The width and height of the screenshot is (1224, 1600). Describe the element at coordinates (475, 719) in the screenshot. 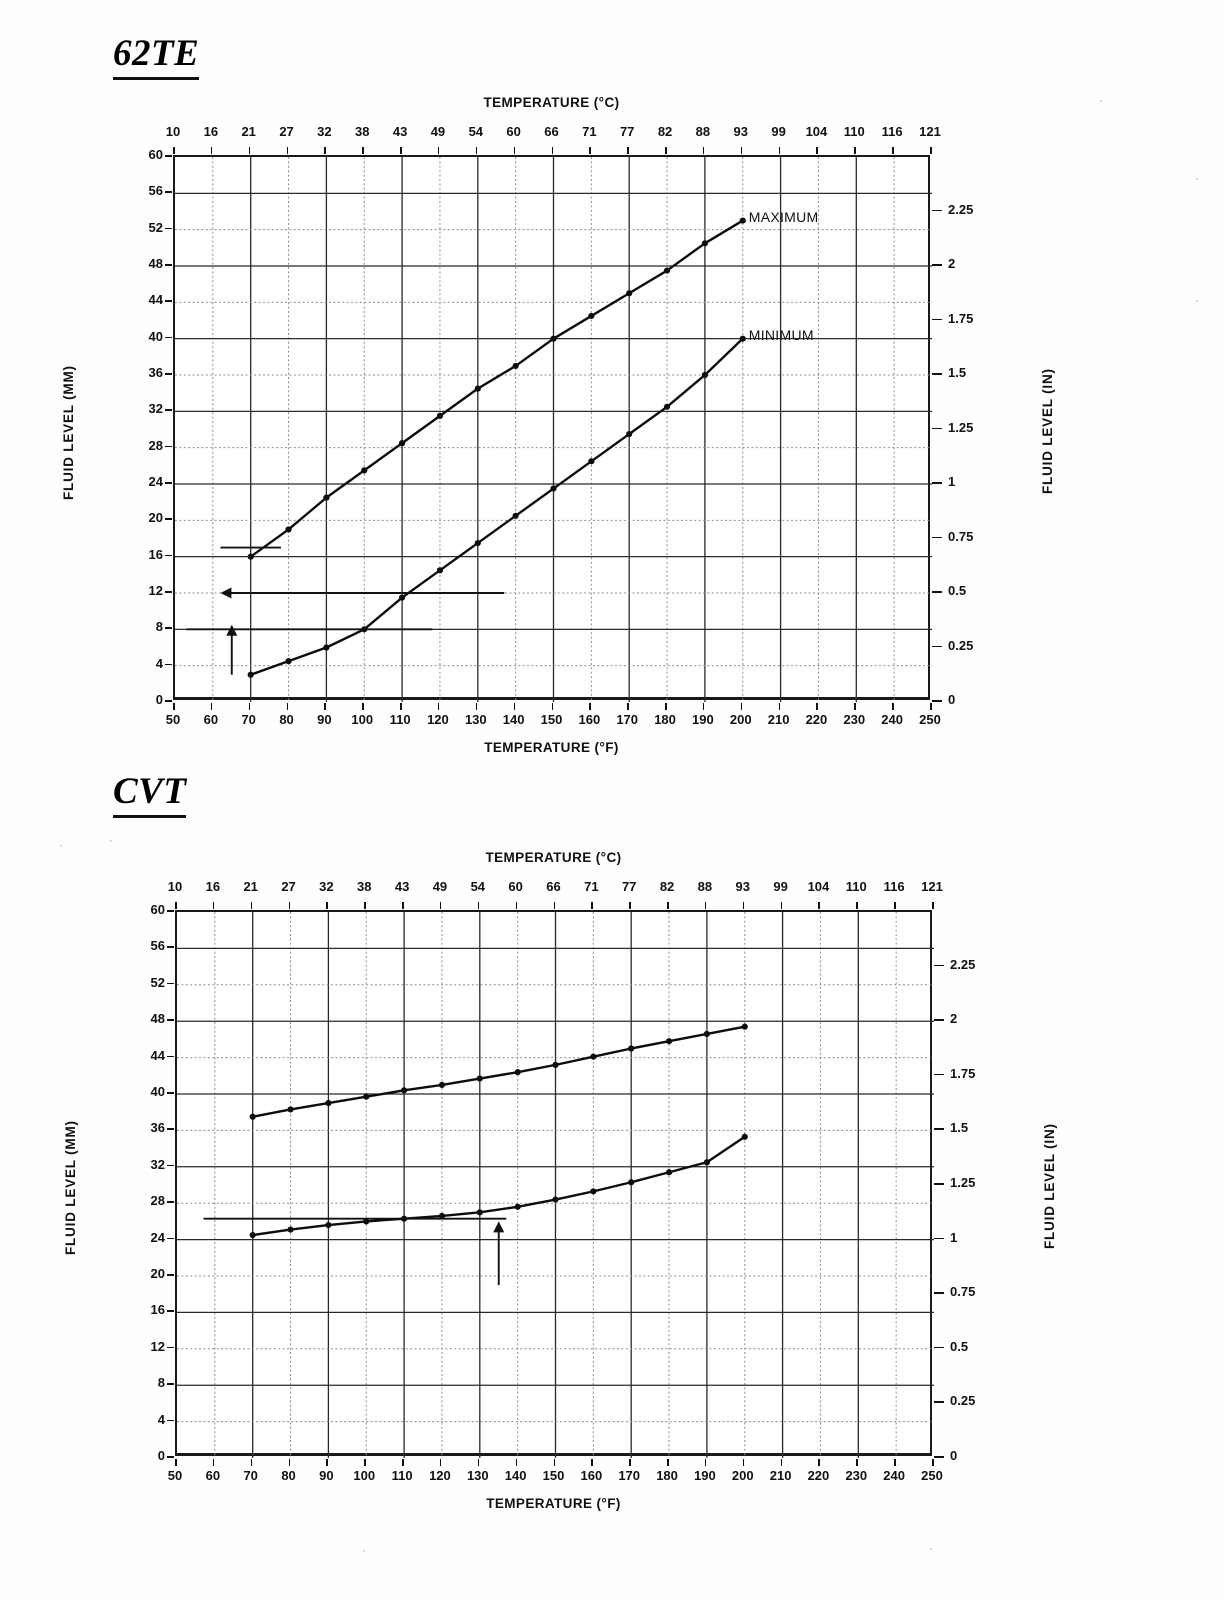

I see `fahrenheit-tick-label: 130` at that location.